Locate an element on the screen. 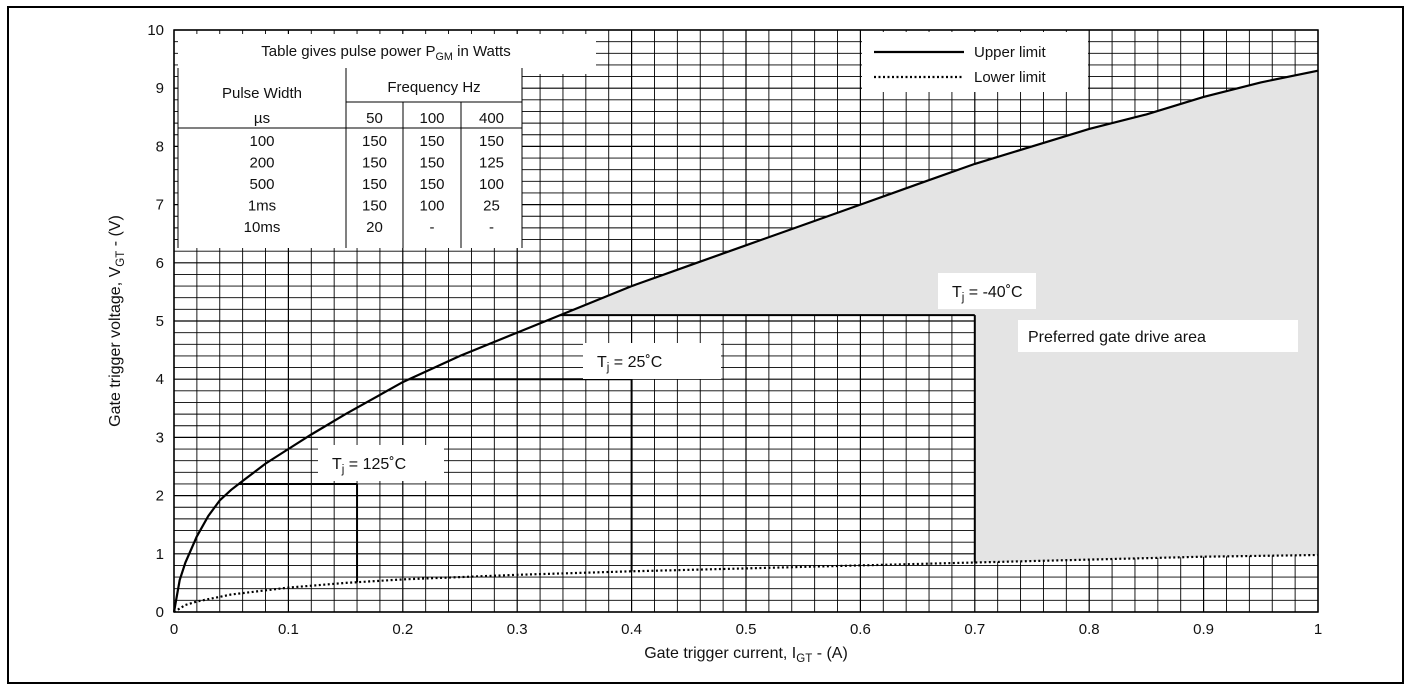 The height and width of the screenshot is (693, 1414). x-axis-label: Gate trigger current, IGT - (A) is located at coordinates (746, 655).